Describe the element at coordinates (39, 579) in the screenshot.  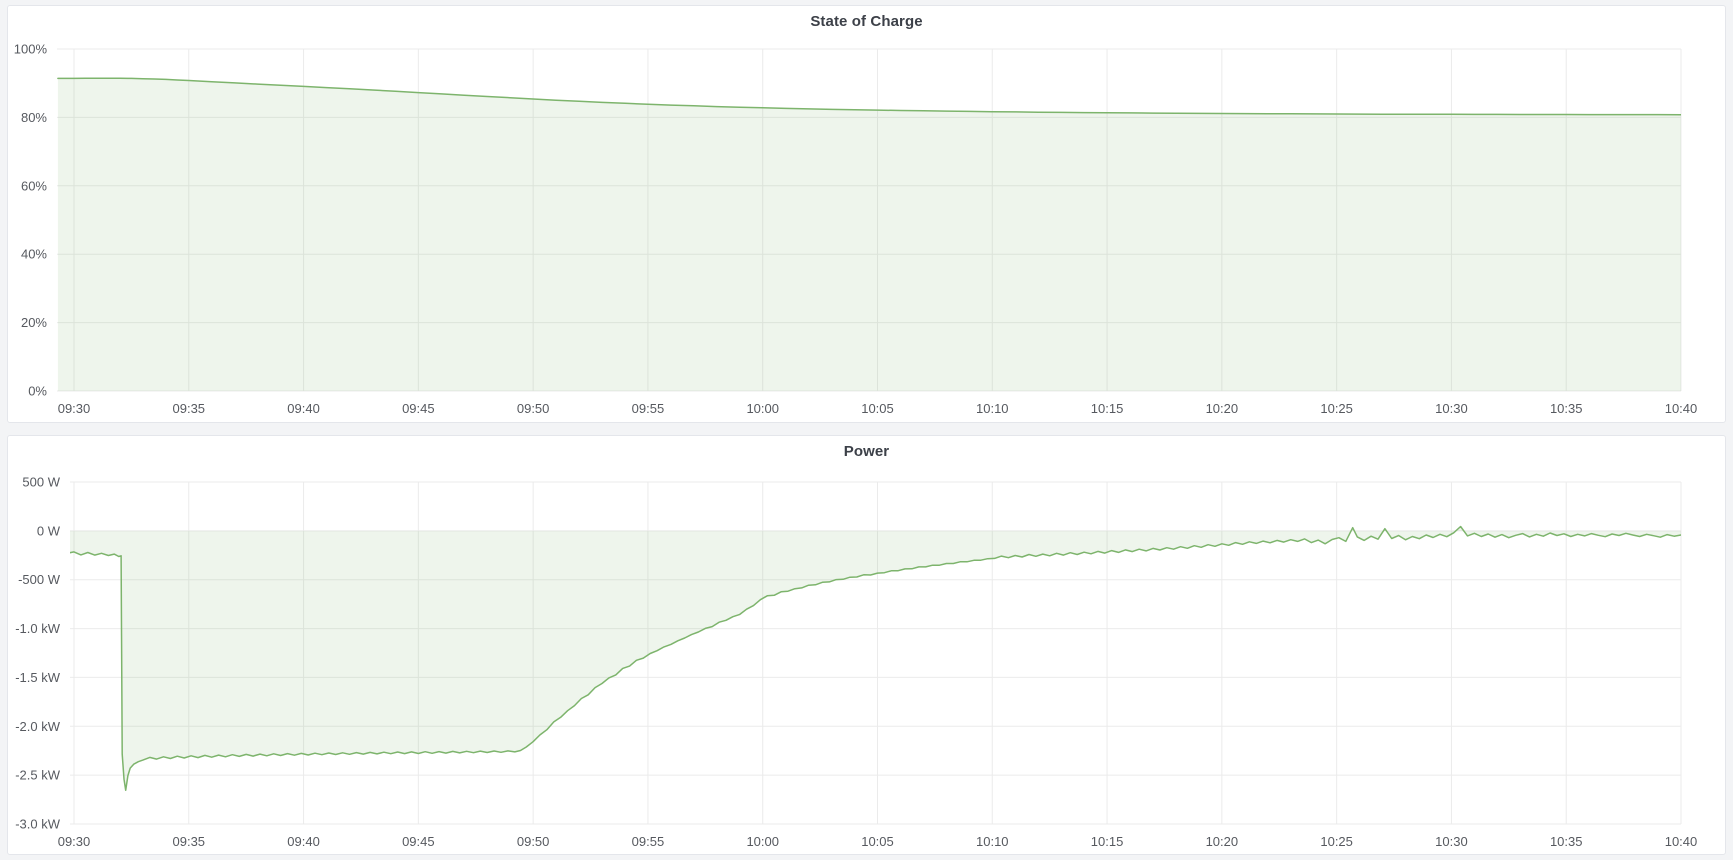
I see `svg-text: -500 W` at that location.